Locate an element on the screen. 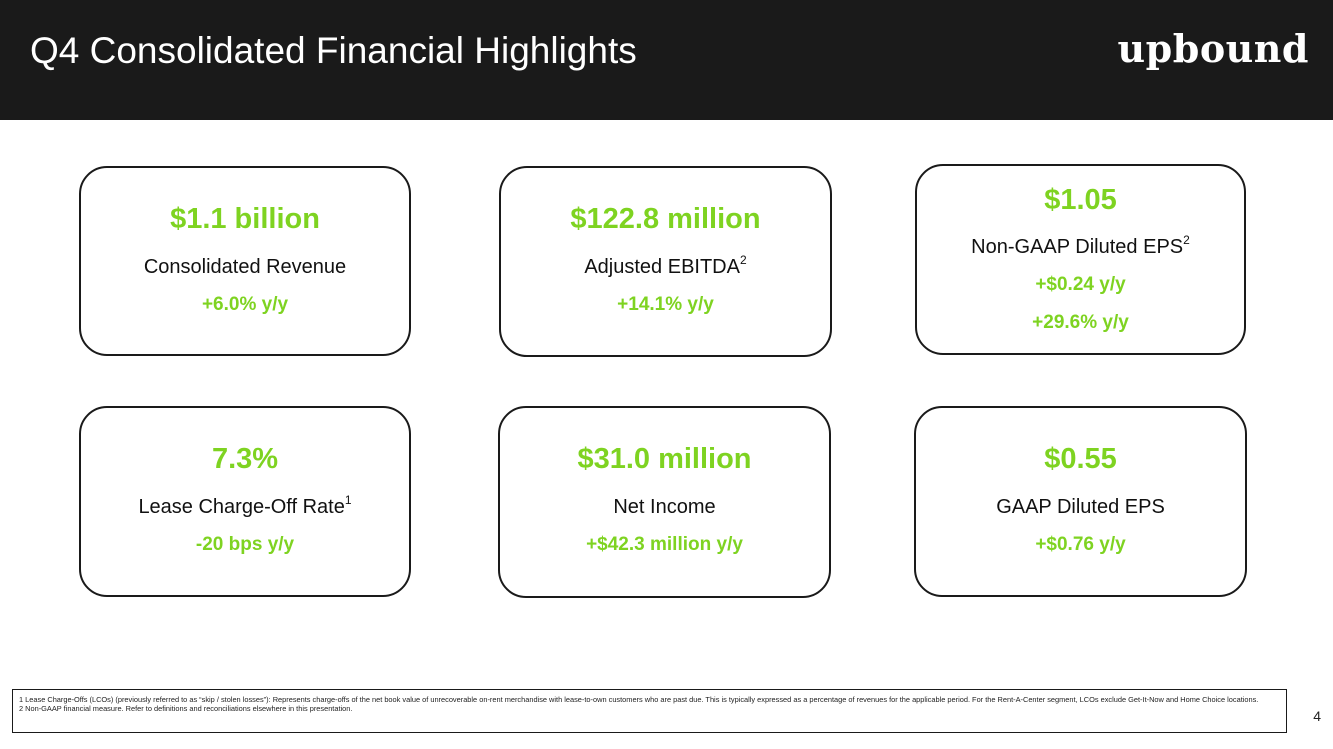 This screenshot has width=1333, height=749. upbound-logo: upbound is located at coordinates (1213, 48).